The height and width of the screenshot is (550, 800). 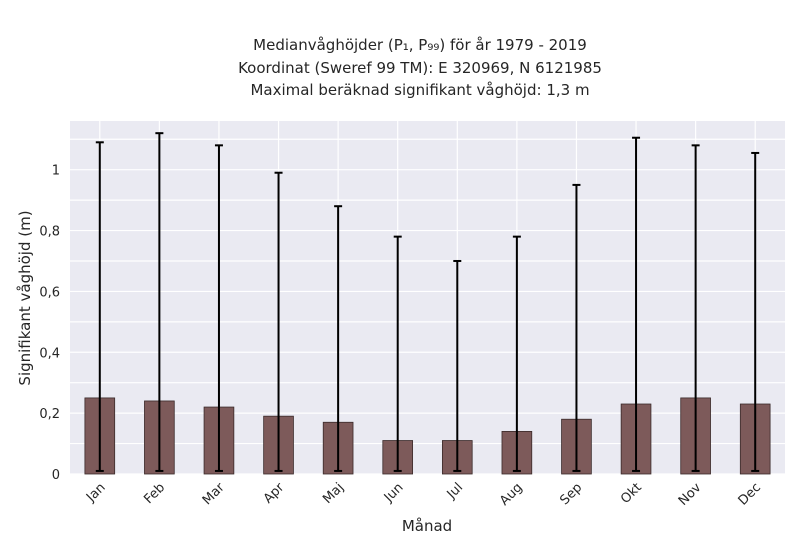 I want to click on x-tick-label: Apr, so click(x=274, y=493).